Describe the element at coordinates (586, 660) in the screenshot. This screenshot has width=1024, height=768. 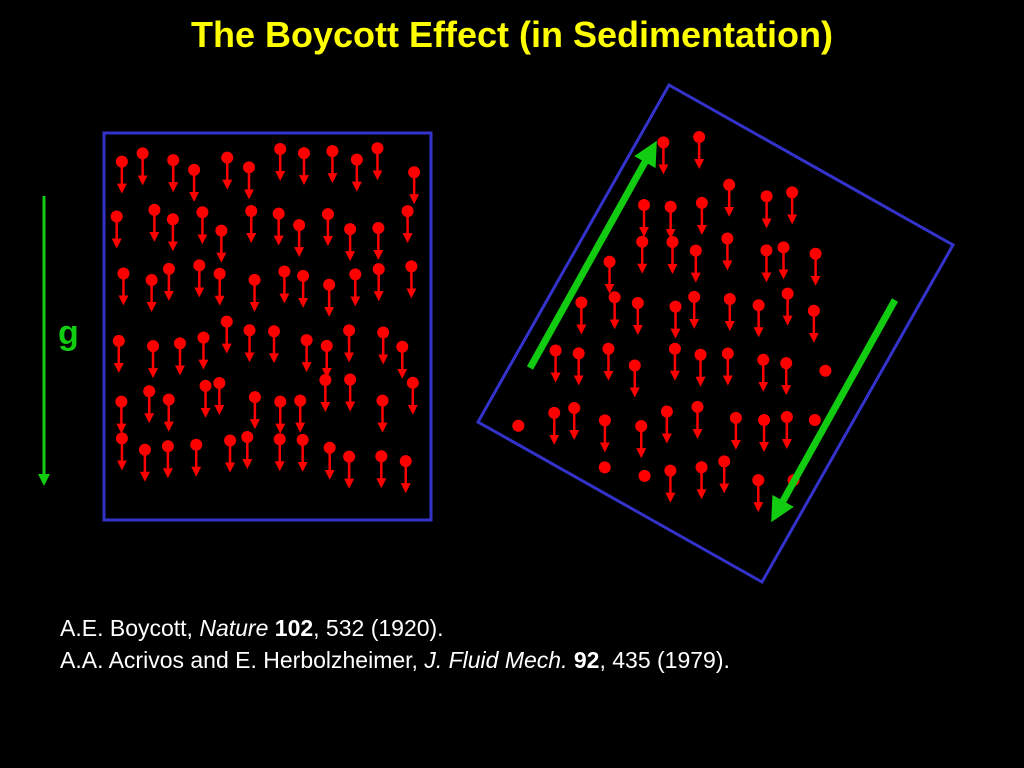
I see `reference-volume: 92` at that location.